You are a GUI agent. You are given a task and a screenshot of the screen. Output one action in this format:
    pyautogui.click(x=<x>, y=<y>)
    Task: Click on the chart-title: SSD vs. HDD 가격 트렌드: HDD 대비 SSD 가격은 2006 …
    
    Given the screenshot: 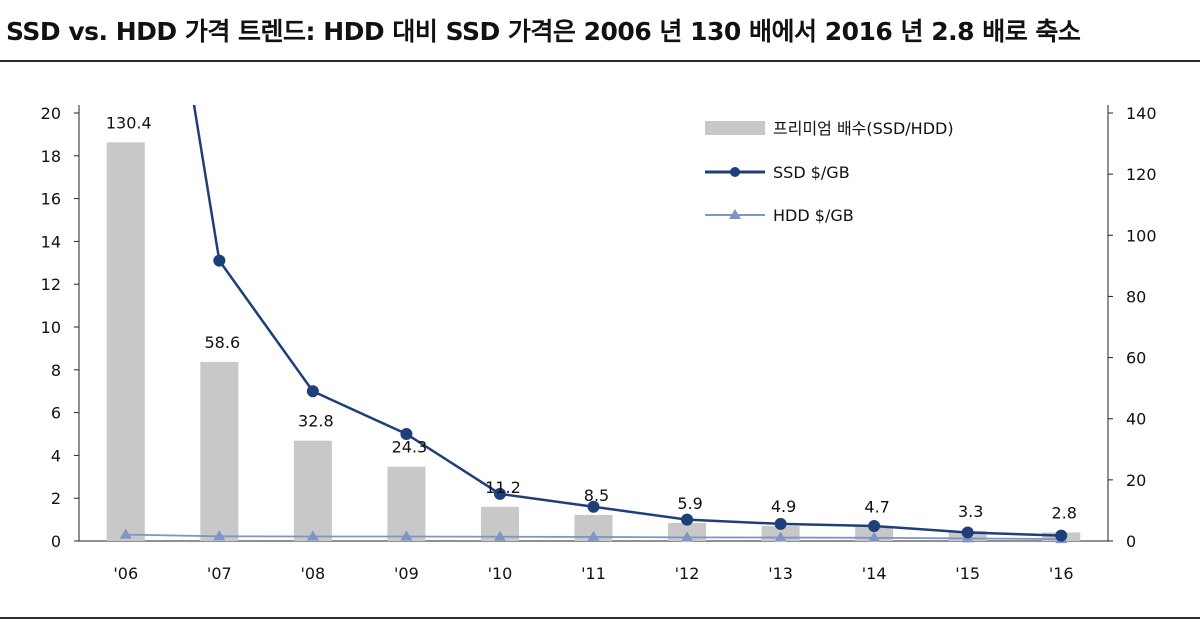 What is the action you would take?
    pyautogui.click(x=543, y=31)
    